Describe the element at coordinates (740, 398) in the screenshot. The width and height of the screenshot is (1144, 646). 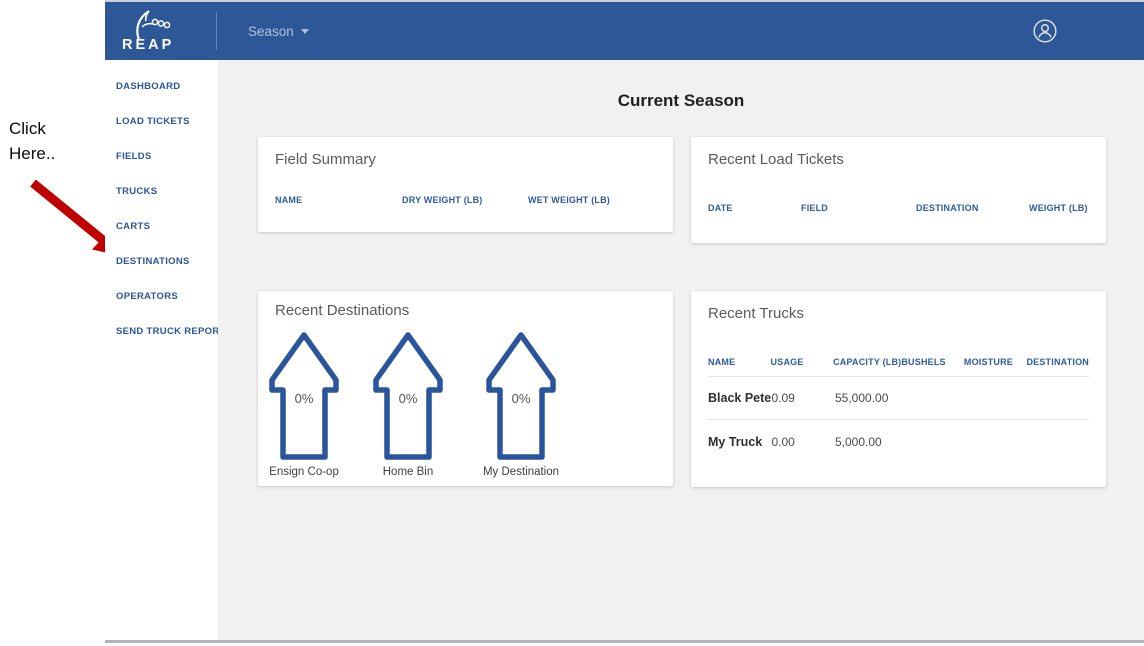
I see `truck-name: Black Pete` at that location.